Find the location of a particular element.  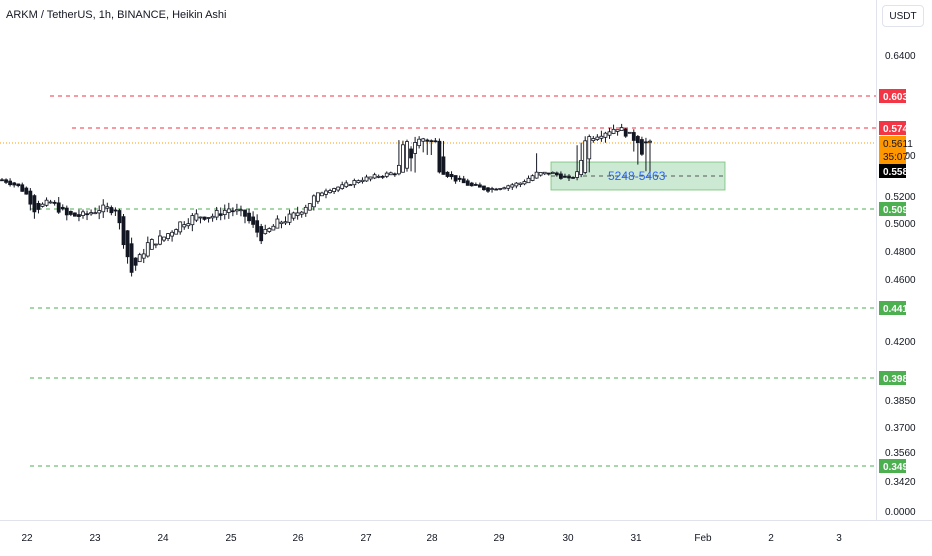

time-tick-label: Feb is located at coordinates (703, 538).